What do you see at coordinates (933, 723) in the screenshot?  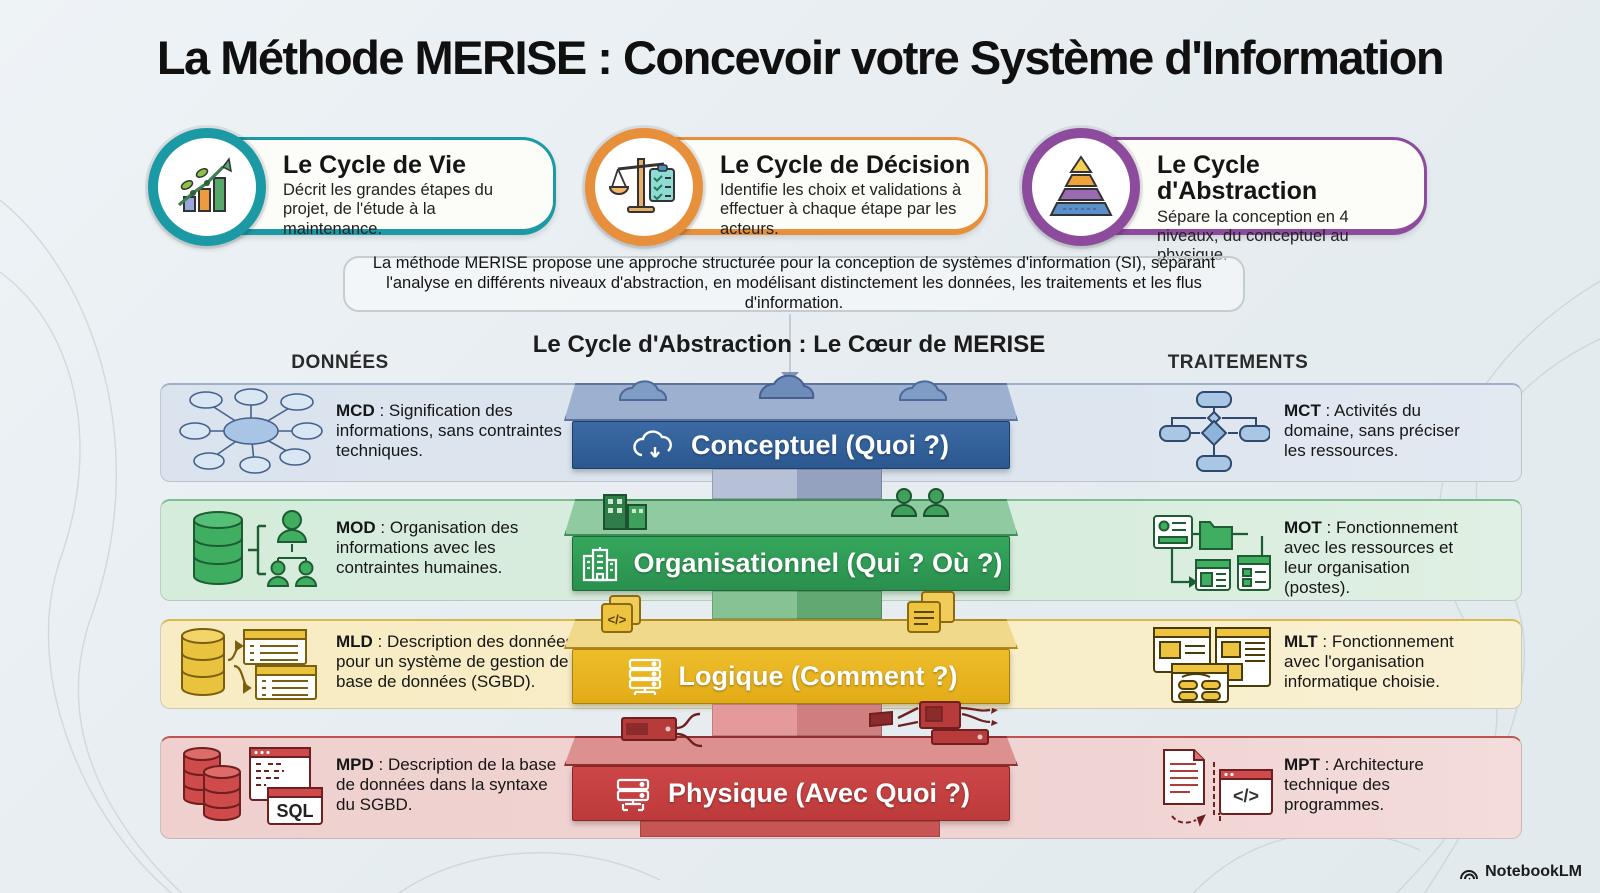 I see `hardware-devices-decoration` at bounding box center [933, 723].